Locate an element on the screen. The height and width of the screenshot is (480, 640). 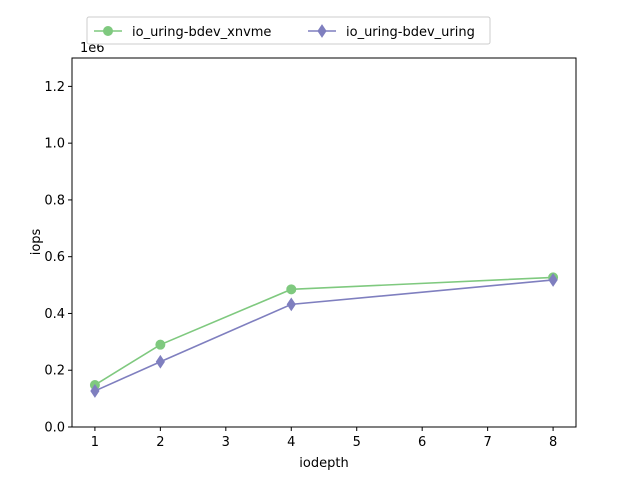
x-tick-label: 7 is located at coordinates (487, 442).